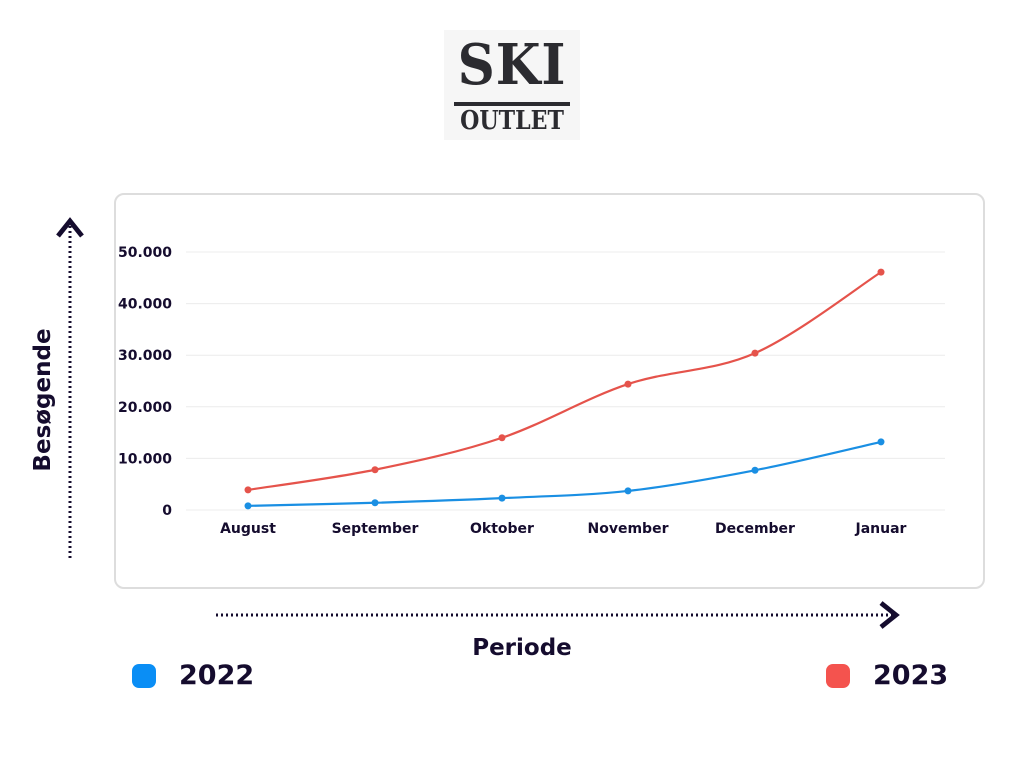  Describe the element at coordinates (512, 121) in the screenshot. I see `logo-text-outlet: OUTLET` at that location.